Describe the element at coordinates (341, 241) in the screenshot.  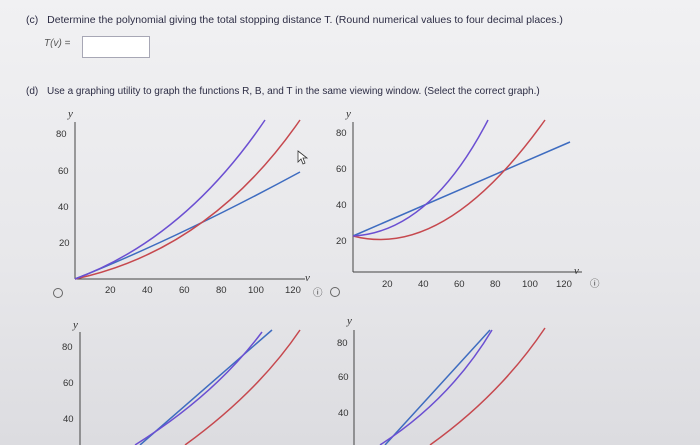
I see `graph-b-ytick-20: 20` at that location.